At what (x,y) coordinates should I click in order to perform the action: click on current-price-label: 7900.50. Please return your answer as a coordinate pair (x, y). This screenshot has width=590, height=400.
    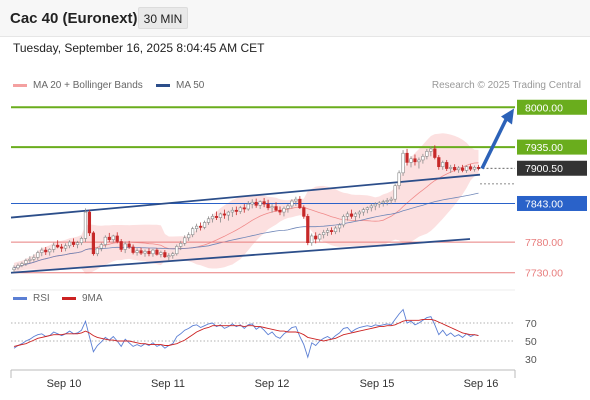
    Looking at the image, I should click on (544, 169).